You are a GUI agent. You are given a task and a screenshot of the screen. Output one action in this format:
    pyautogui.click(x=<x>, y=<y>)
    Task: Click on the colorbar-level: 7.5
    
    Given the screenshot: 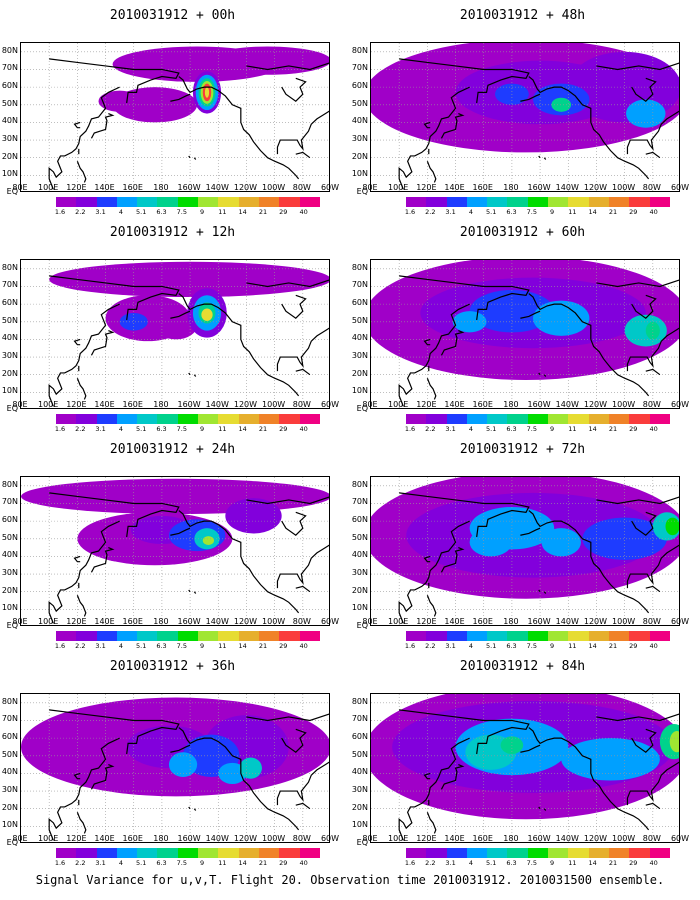 What is the action you would take?
    pyautogui.click(x=531, y=429)
    